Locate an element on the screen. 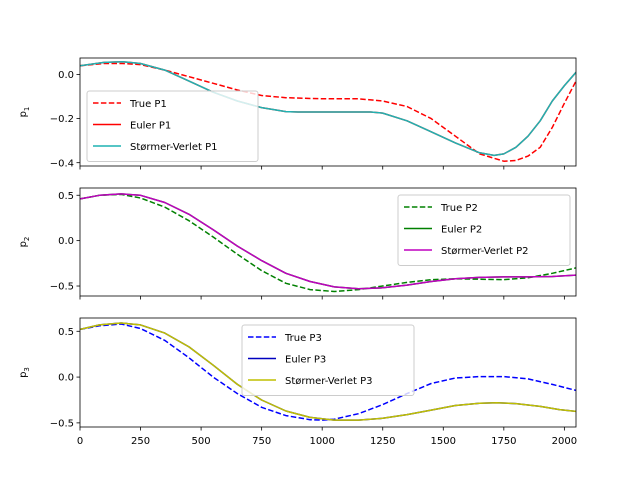 Image resolution: width=640 pixels, height=480 pixels. legend-3: True P3 Euler P3 Størmer-Verlet P3 is located at coordinates (328, 360).